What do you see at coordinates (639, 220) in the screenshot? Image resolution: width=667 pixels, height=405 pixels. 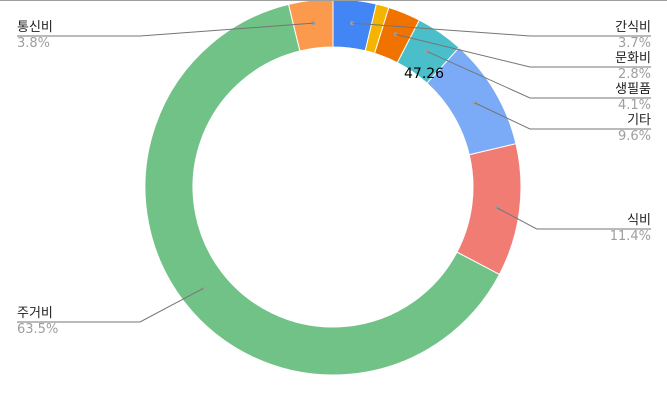 I see `category-label-5: 식비` at bounding box center [639, 220].